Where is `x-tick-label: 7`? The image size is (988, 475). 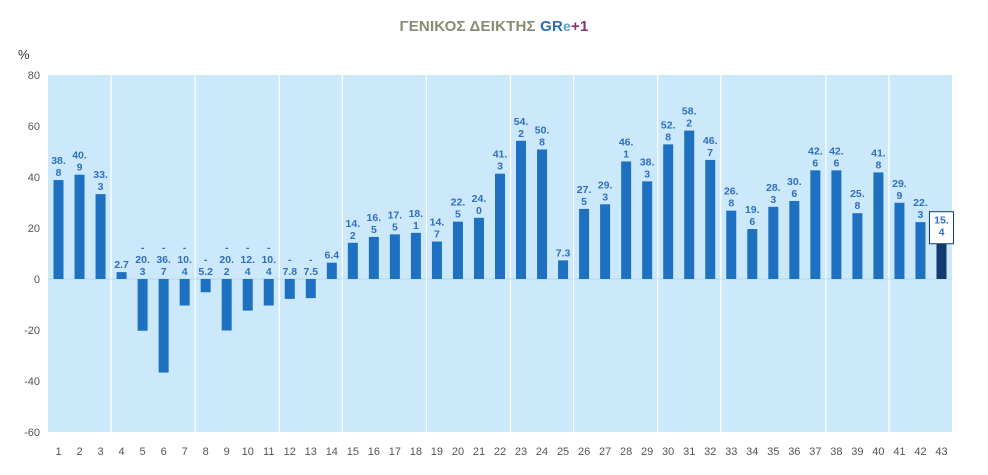 x-tick-label: 7 is located at coordinates (185, 452).